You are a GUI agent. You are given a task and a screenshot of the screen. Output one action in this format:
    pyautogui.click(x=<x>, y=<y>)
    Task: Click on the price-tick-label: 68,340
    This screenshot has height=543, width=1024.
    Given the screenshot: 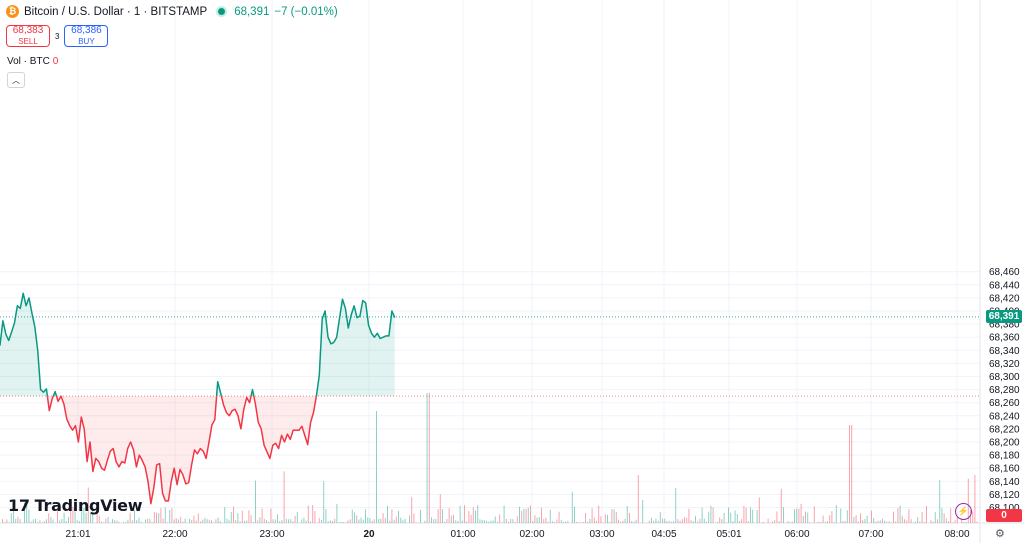 What is the action you would take?
    pyautogui.click(x=1004, y=351)
    